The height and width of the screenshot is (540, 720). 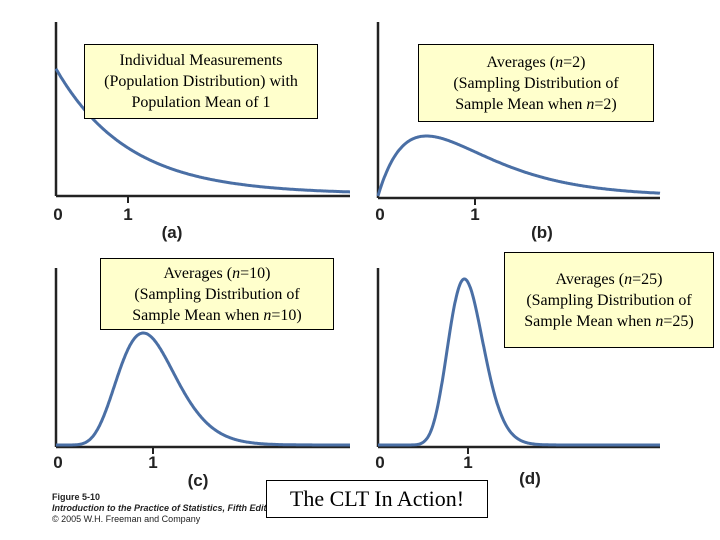 What do you see at coordinates (467, 462) in the screenshot?
I see `tick-label-1-d: 1` at bounding box center [467, 462].